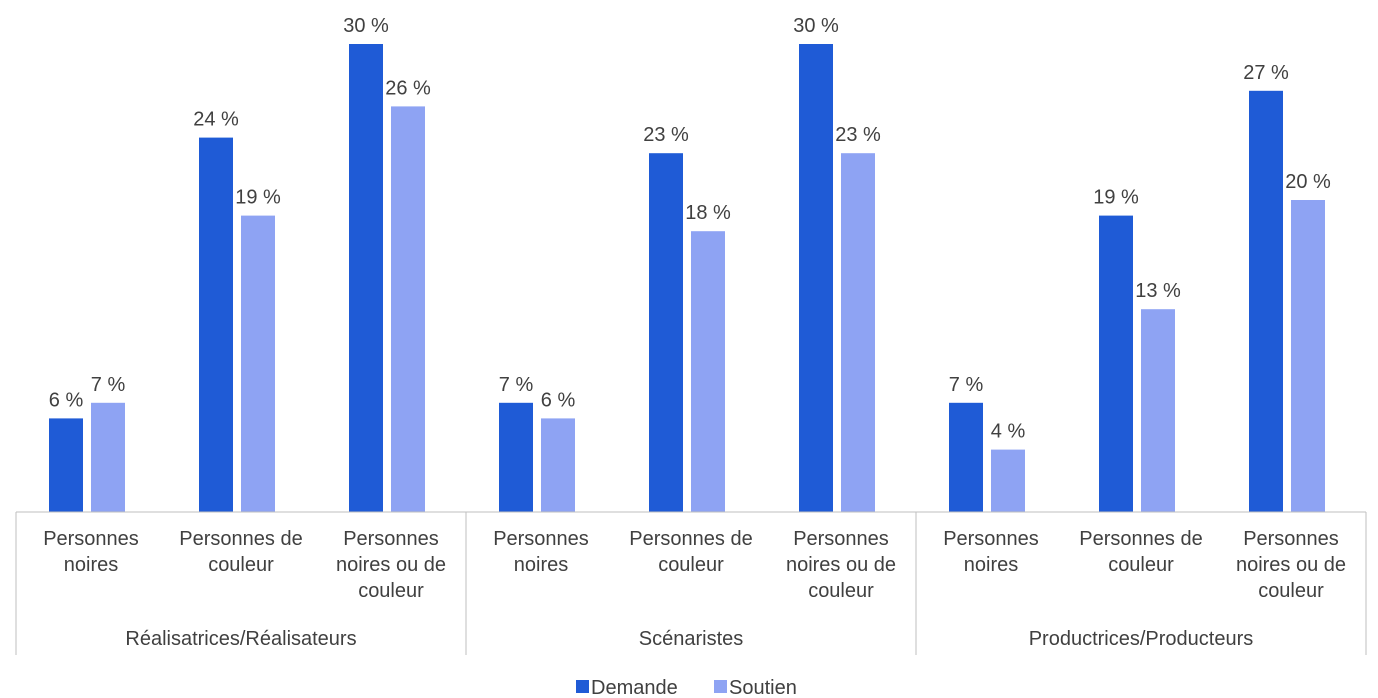 Image resolution: width=1378 pixels, height=698 pixels. What do you see at coordinates (66, 400) in the screenshot?
I see `data-label-demande-0: 6 %` at bounding box center [66, 400].